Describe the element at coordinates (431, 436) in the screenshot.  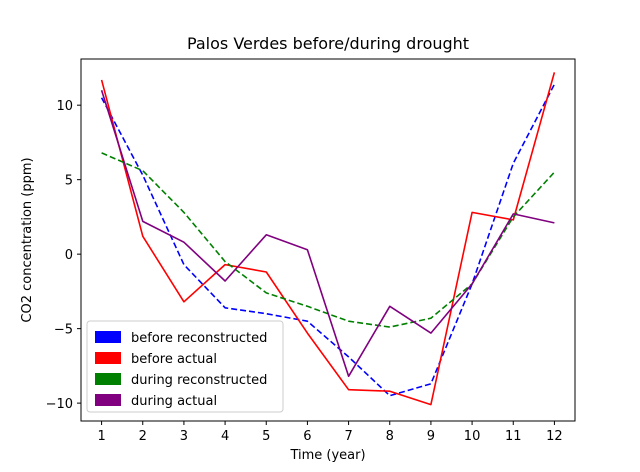
I see `x-tick-label: 9` at that location.